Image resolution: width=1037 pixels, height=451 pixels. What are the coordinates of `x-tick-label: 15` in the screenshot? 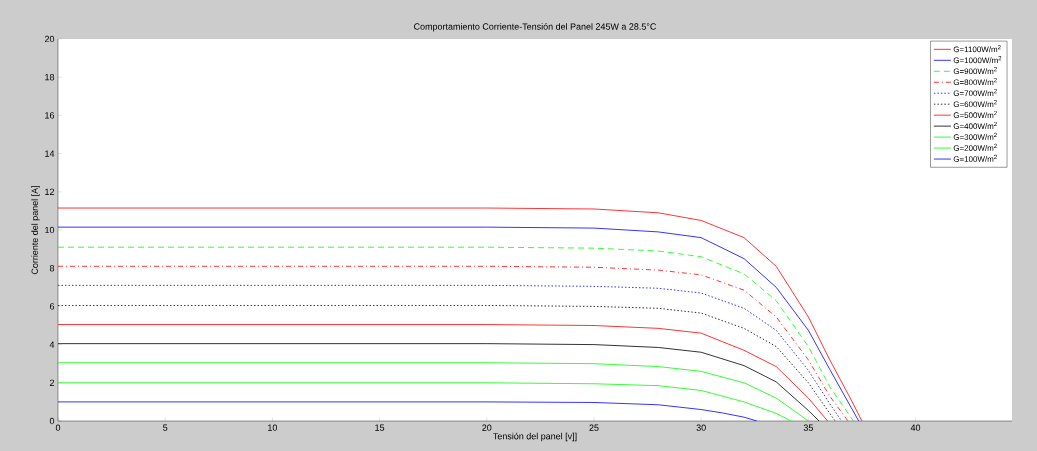 It's located at (380, 427).